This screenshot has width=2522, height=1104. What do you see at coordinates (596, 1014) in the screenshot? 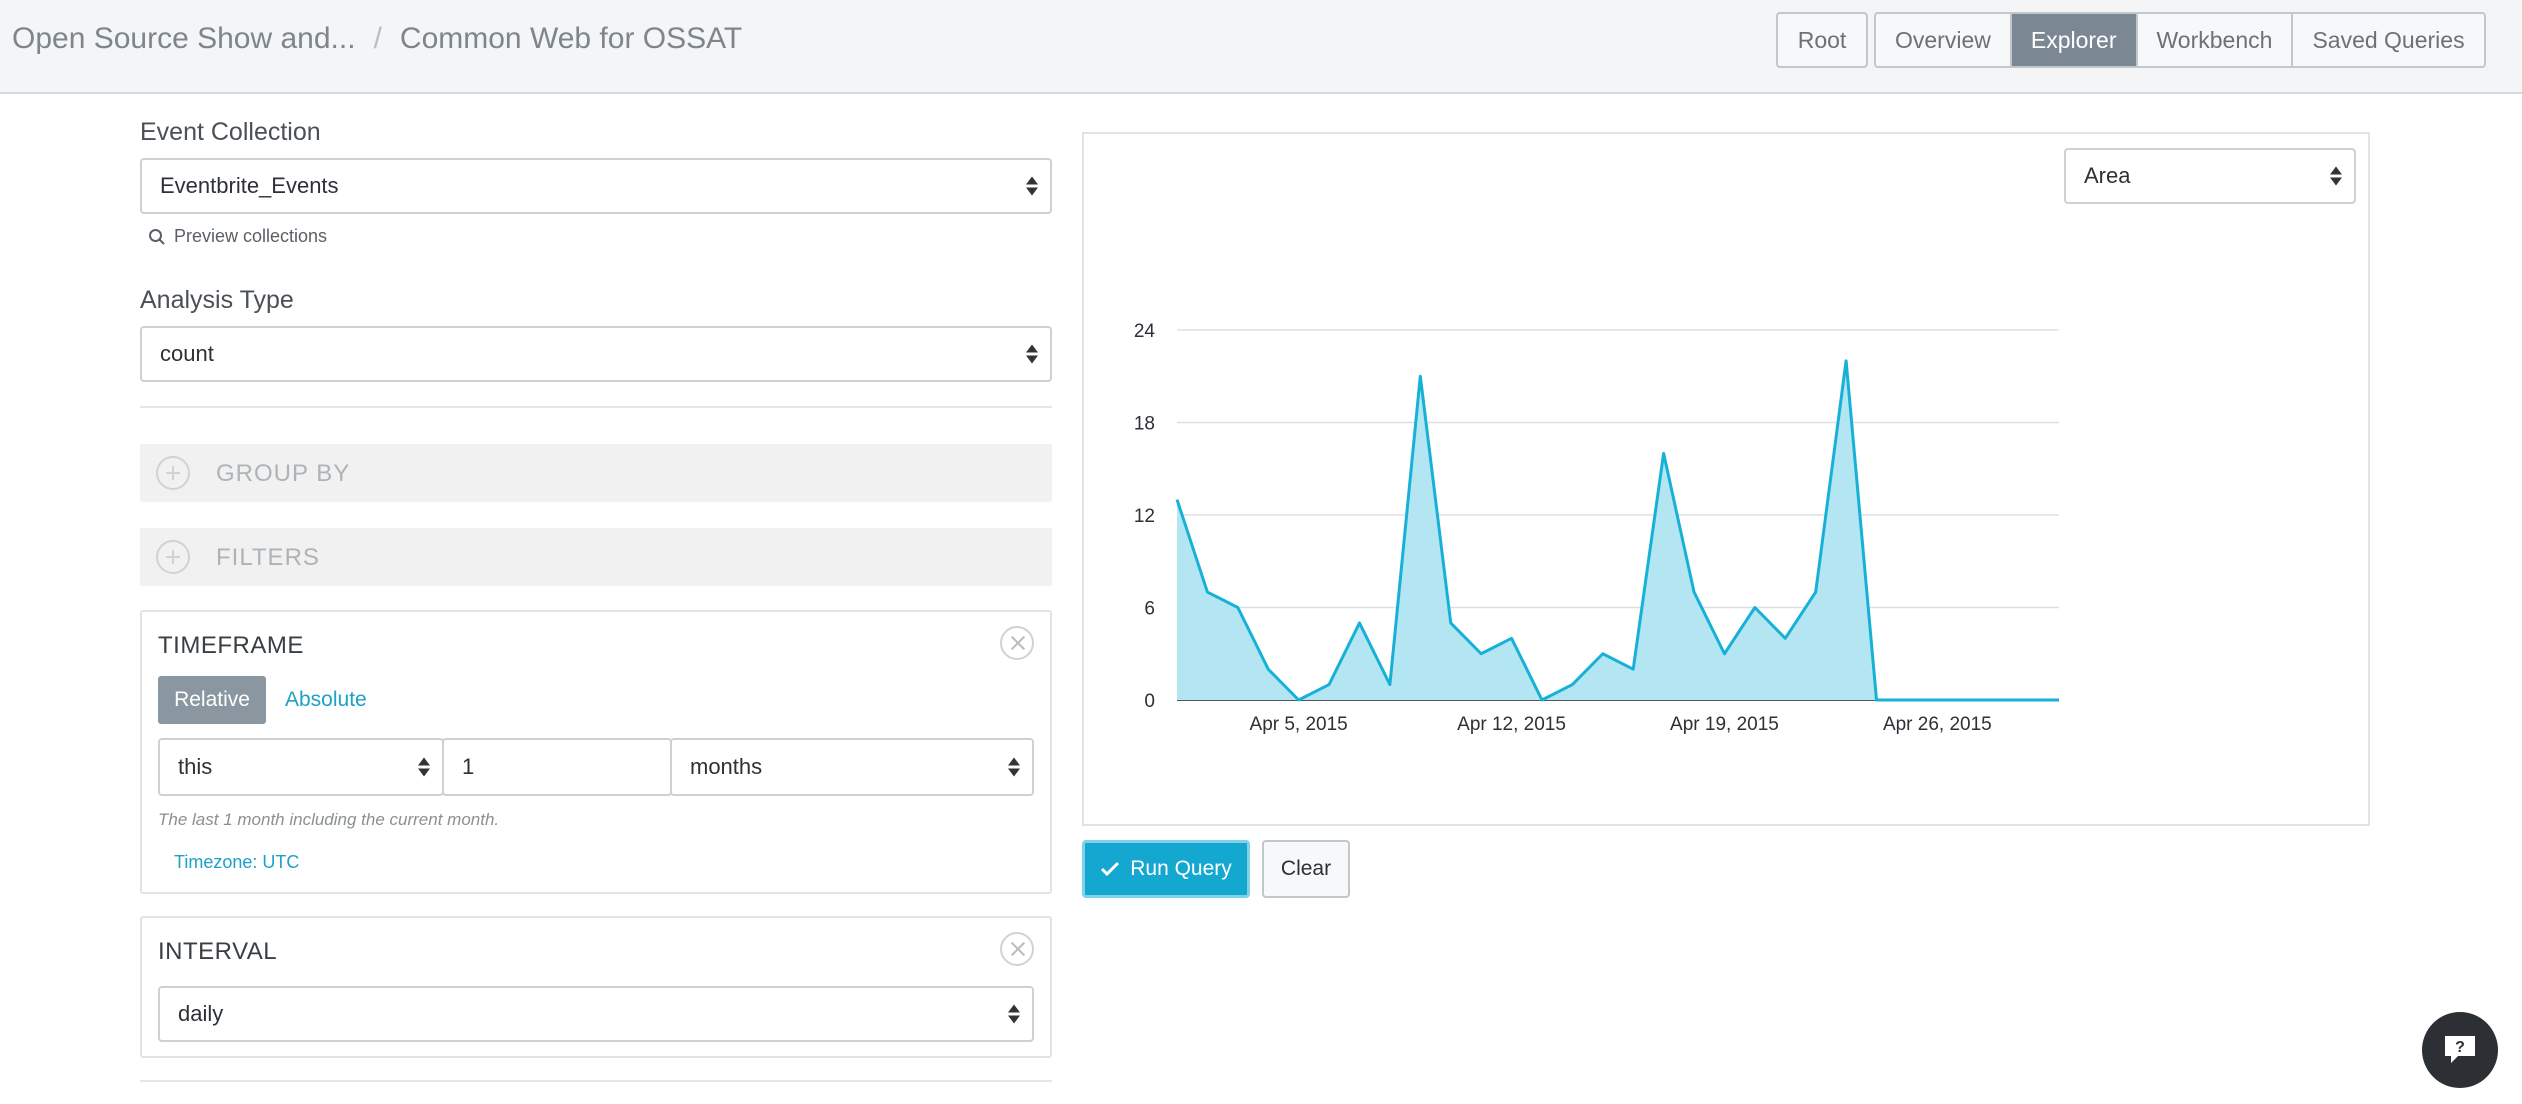
I see `interval-select: daily` at bounding box center [596, 1014].